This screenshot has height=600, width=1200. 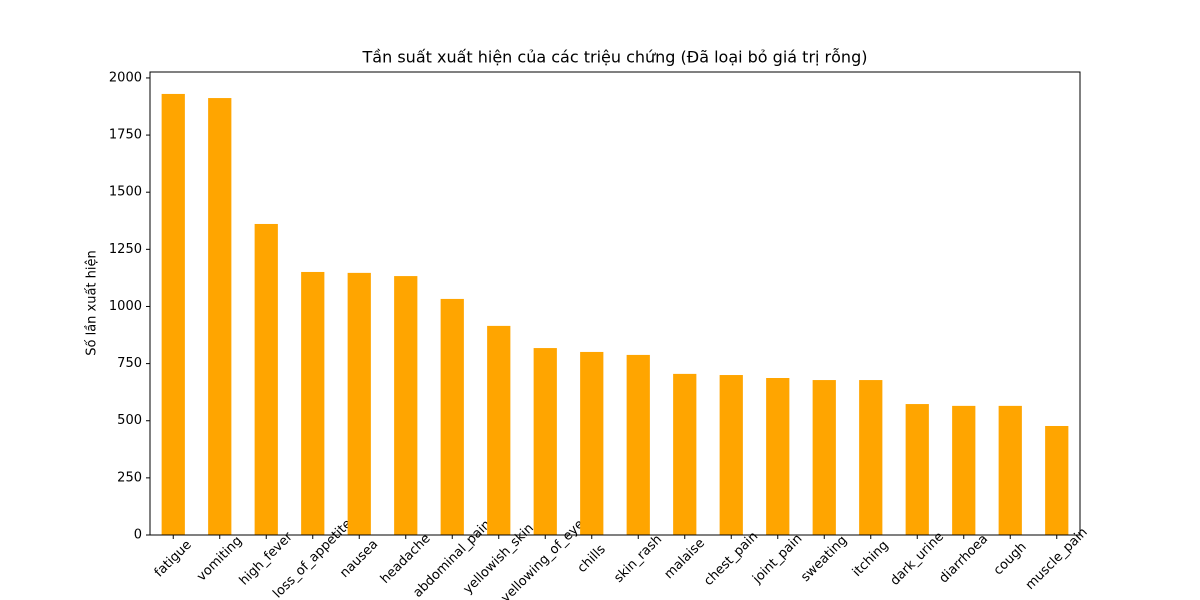 What do you see at coordinates (129, 420) in the screenshot?
I see `y-tick-label: 500` at bounding box center [129, 420].